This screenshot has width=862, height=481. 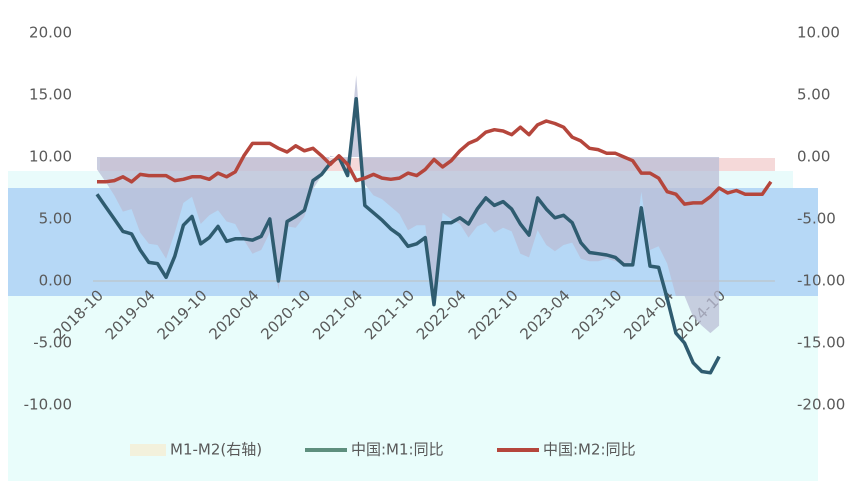 What do you see at coordinates (50, 33) in the screenshot?
I see `y-tick-label: 20.00` at bounding box center [50, 33].